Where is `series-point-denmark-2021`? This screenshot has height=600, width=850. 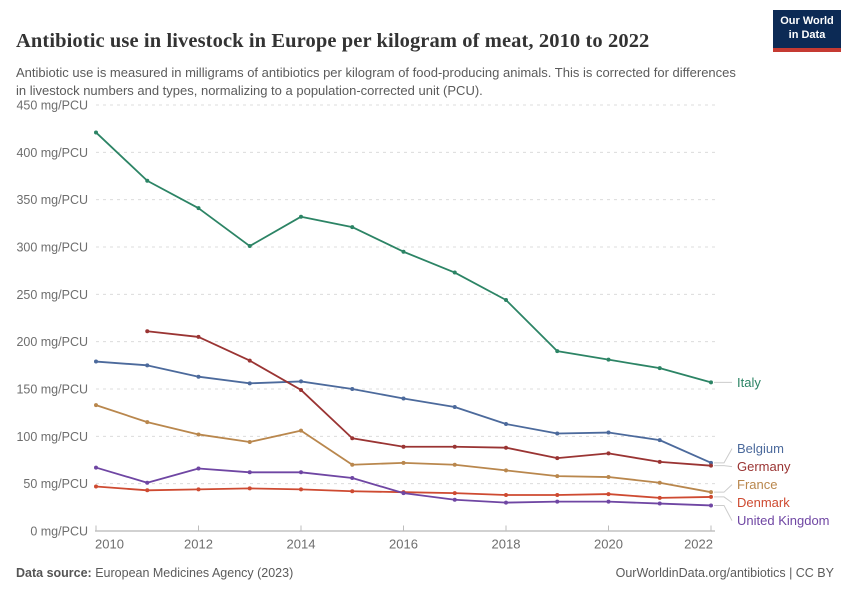
series-point-denmark-2021 is located at coordinates (659, 497).